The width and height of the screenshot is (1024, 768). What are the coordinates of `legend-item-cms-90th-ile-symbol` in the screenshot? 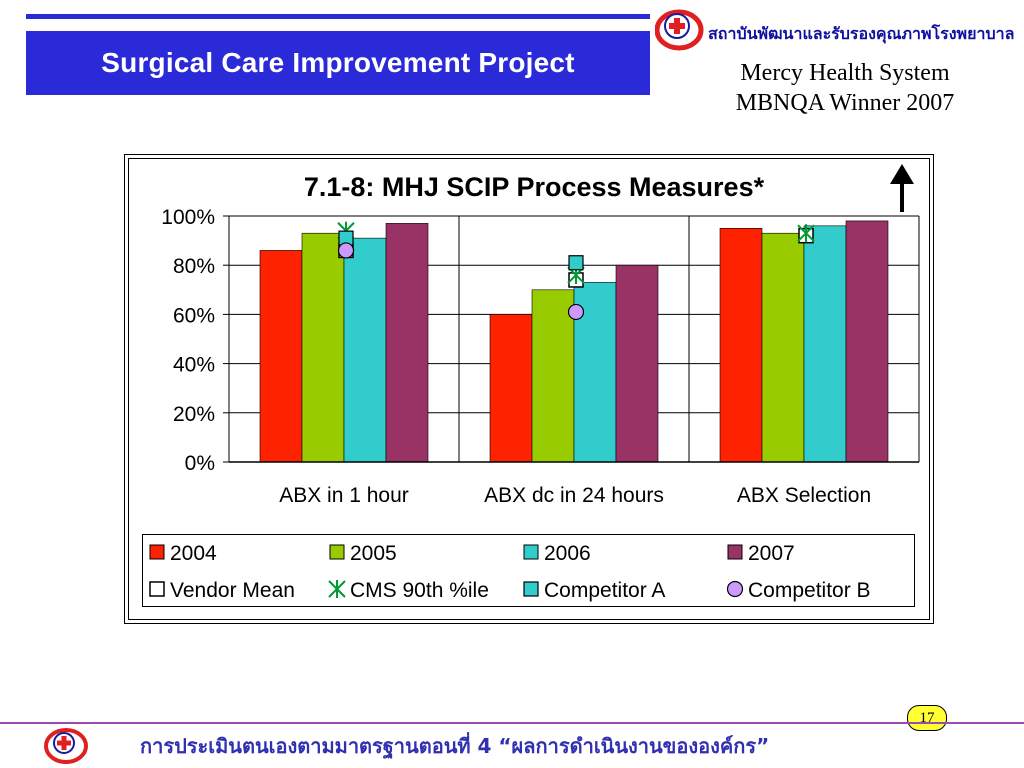 It's located at (337, 589).